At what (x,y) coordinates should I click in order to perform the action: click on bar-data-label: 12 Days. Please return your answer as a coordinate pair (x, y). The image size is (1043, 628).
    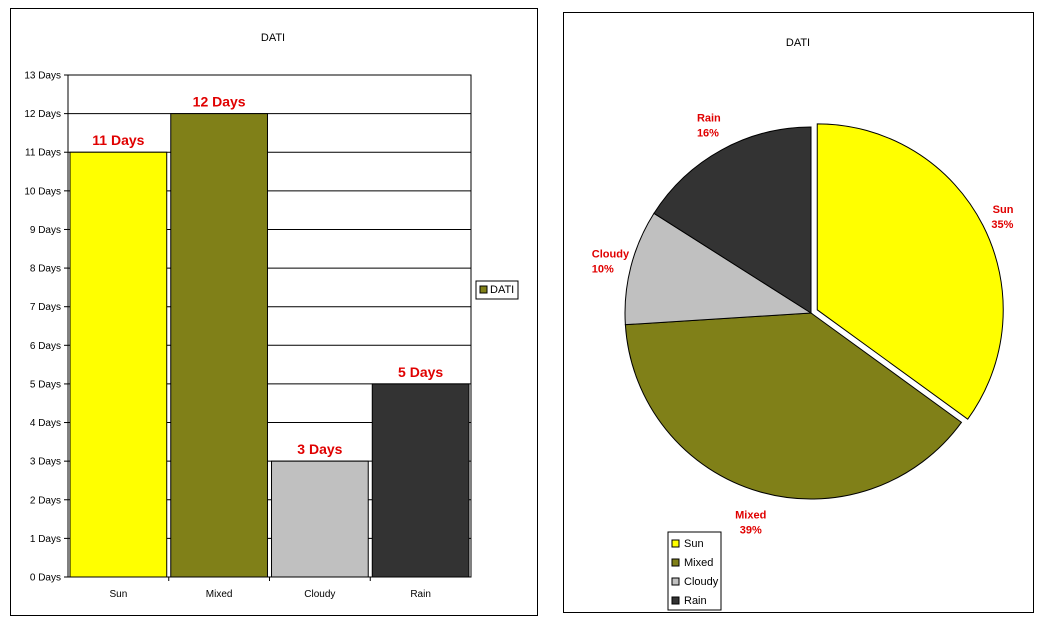
    Looking at the image, I should click on (219, 102).